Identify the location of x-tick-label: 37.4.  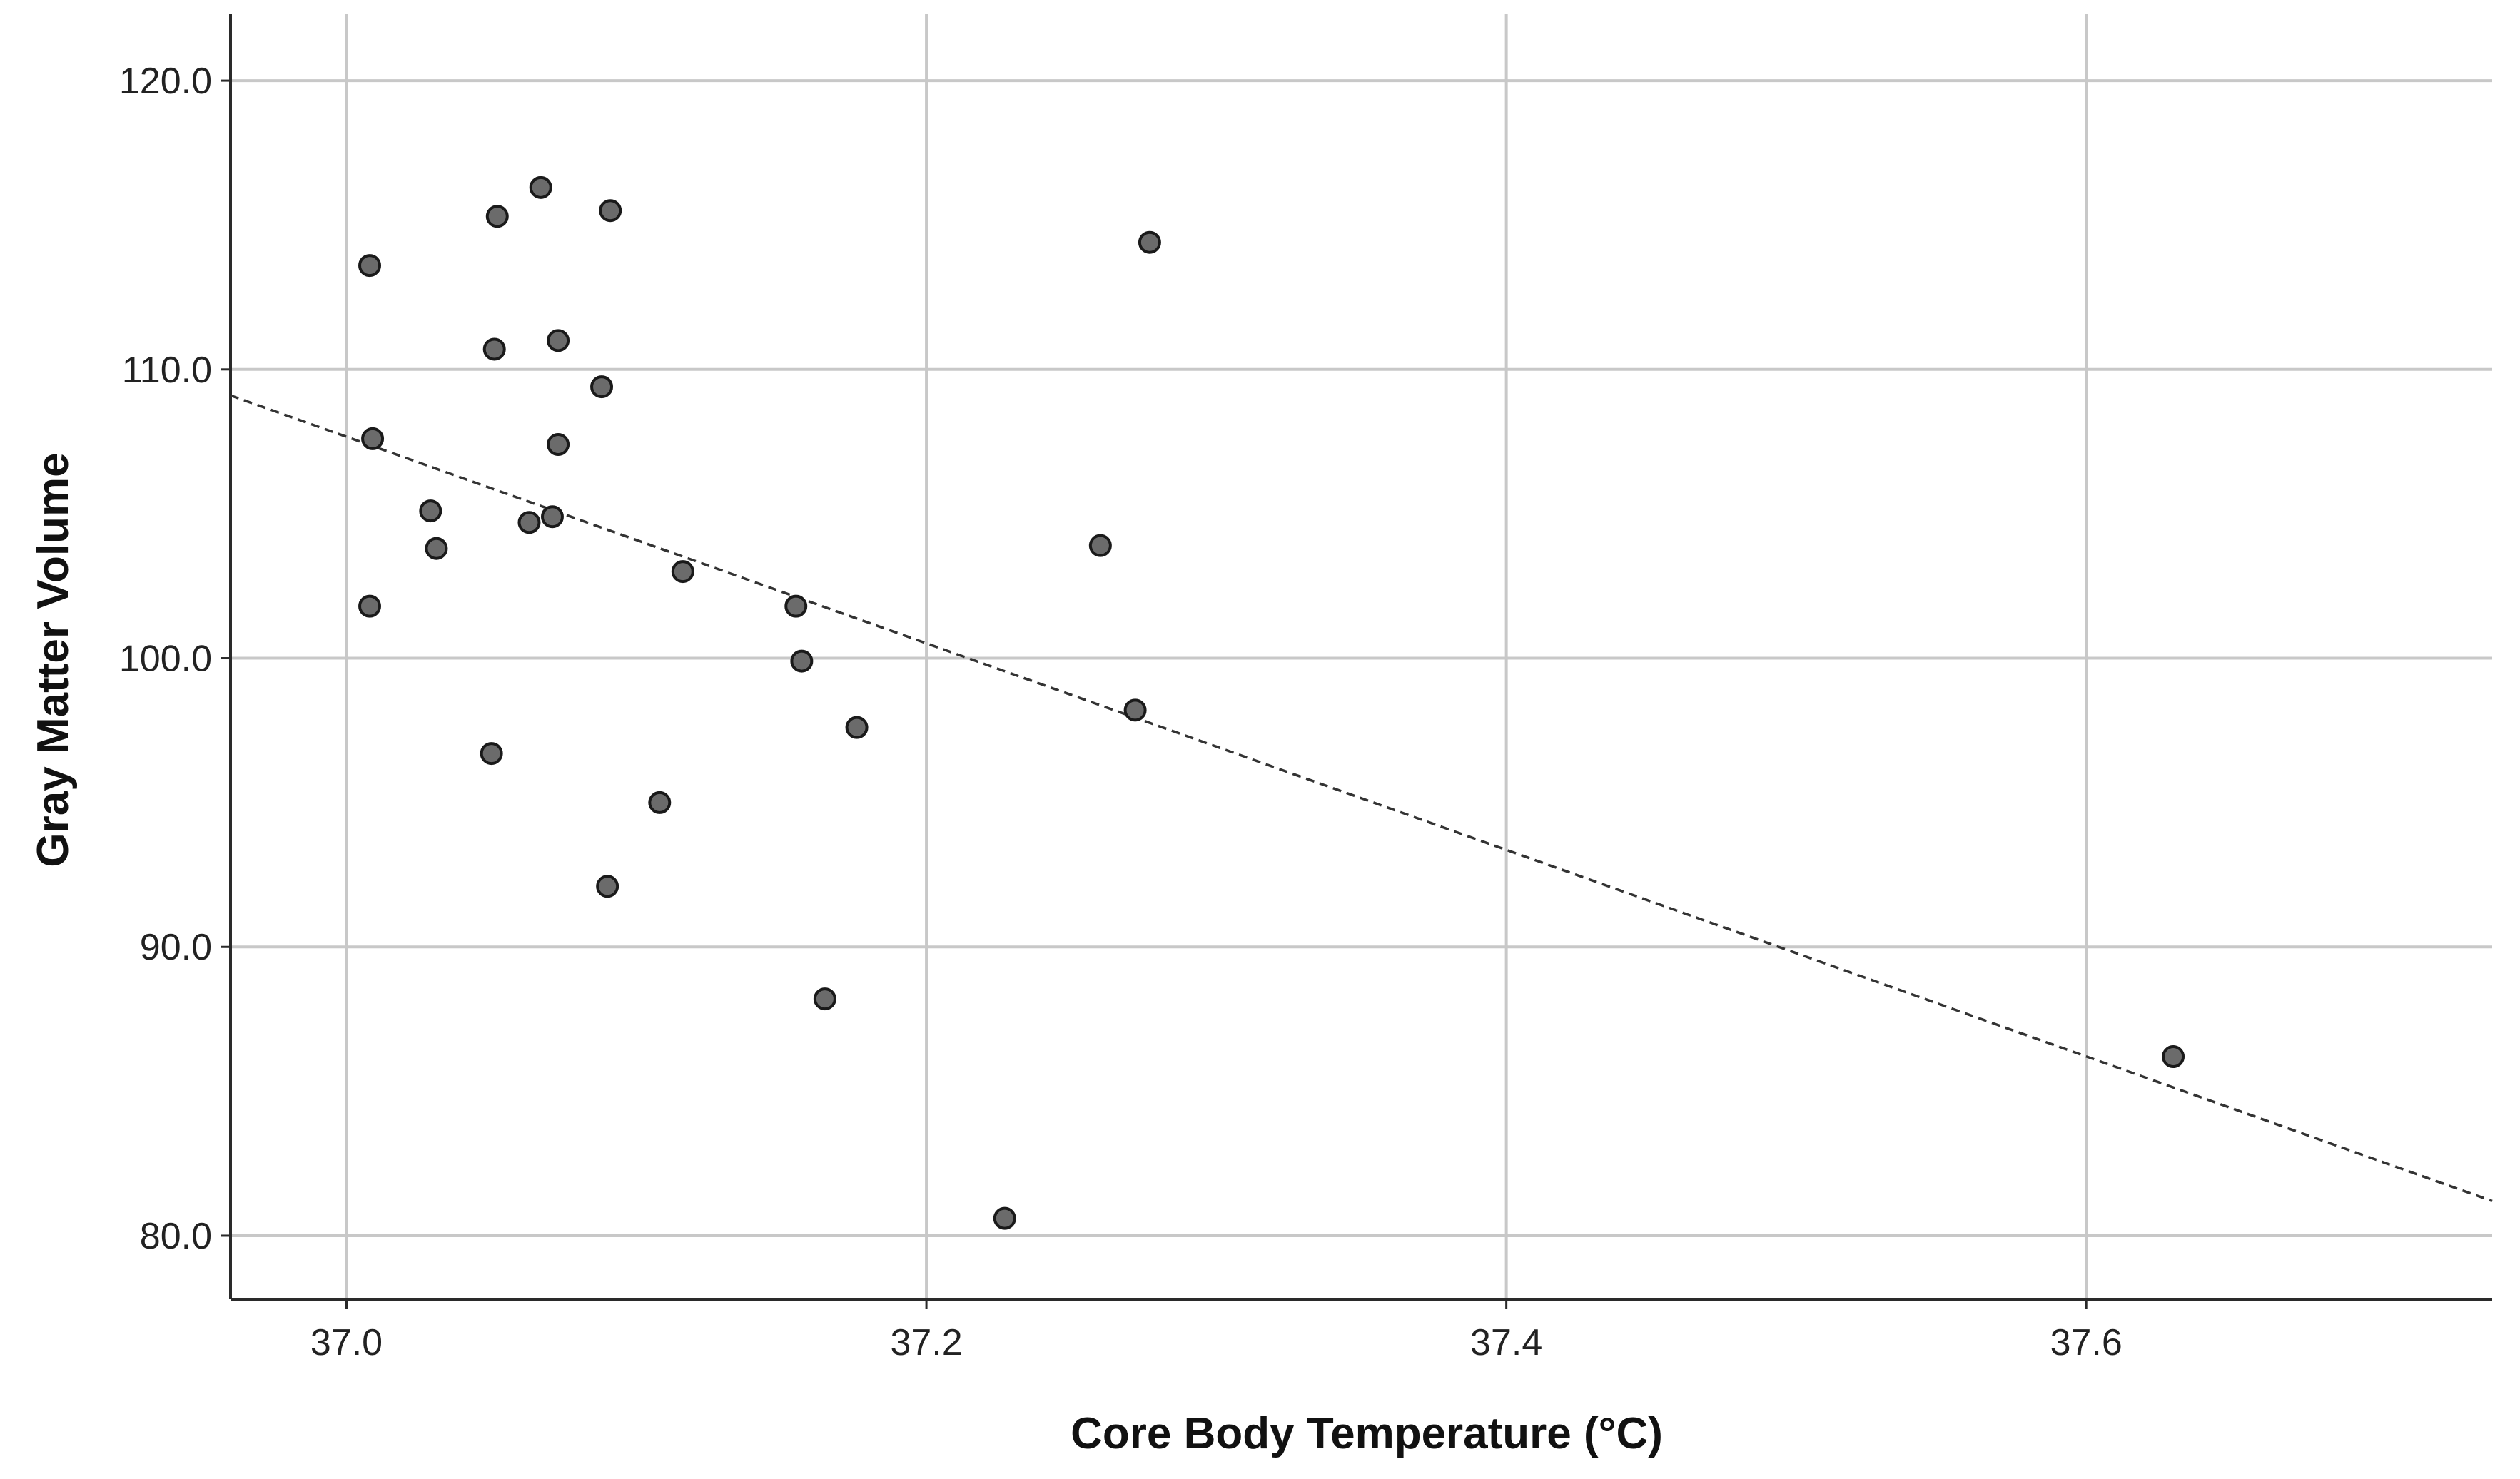
(1506, 1342).